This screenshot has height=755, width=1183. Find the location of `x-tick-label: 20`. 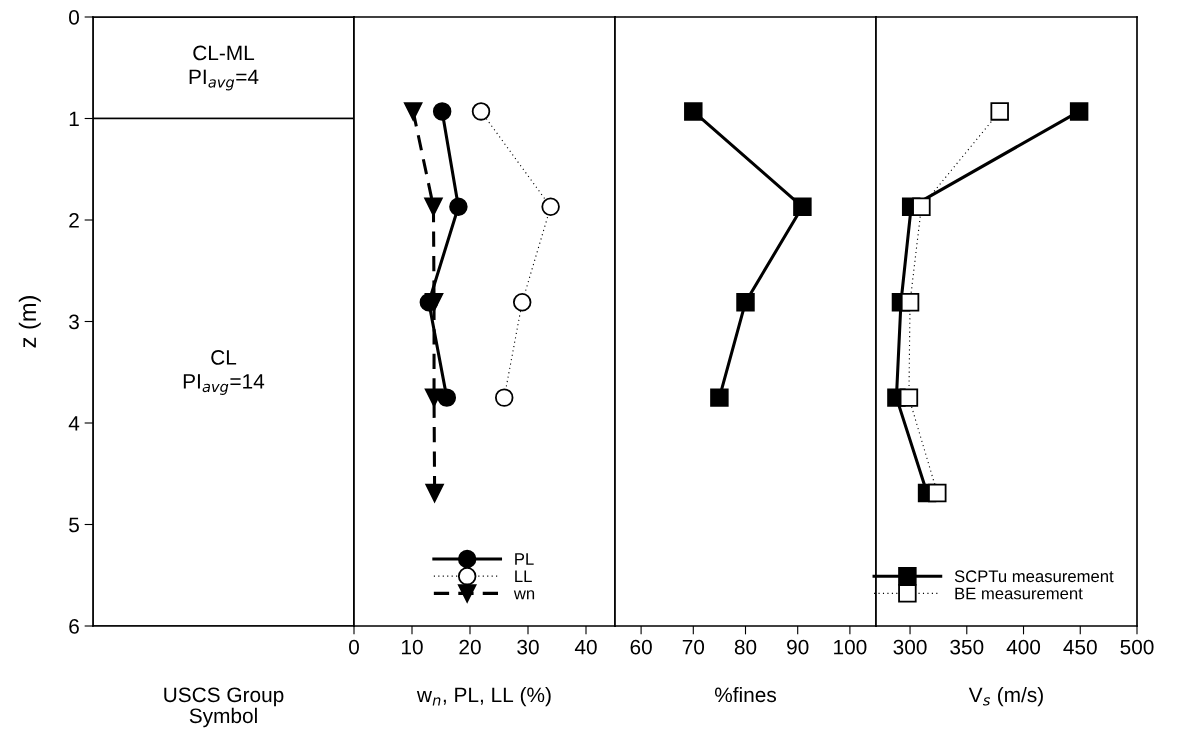

x-tick-label: 20 is located at coordinates (470, 647).